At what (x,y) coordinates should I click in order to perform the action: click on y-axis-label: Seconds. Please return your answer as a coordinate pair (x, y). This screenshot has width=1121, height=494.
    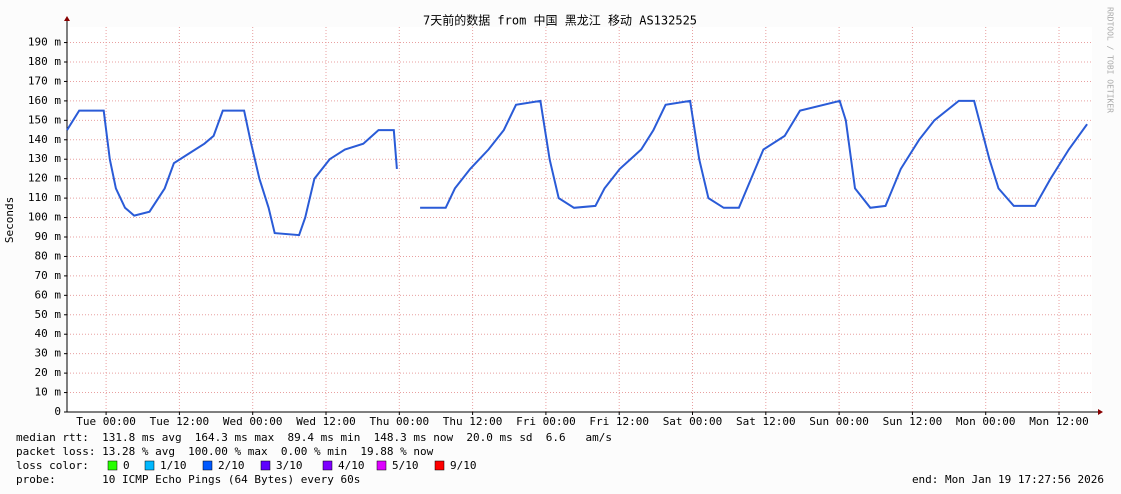
    Looking at the image, I should click on (9, 220).